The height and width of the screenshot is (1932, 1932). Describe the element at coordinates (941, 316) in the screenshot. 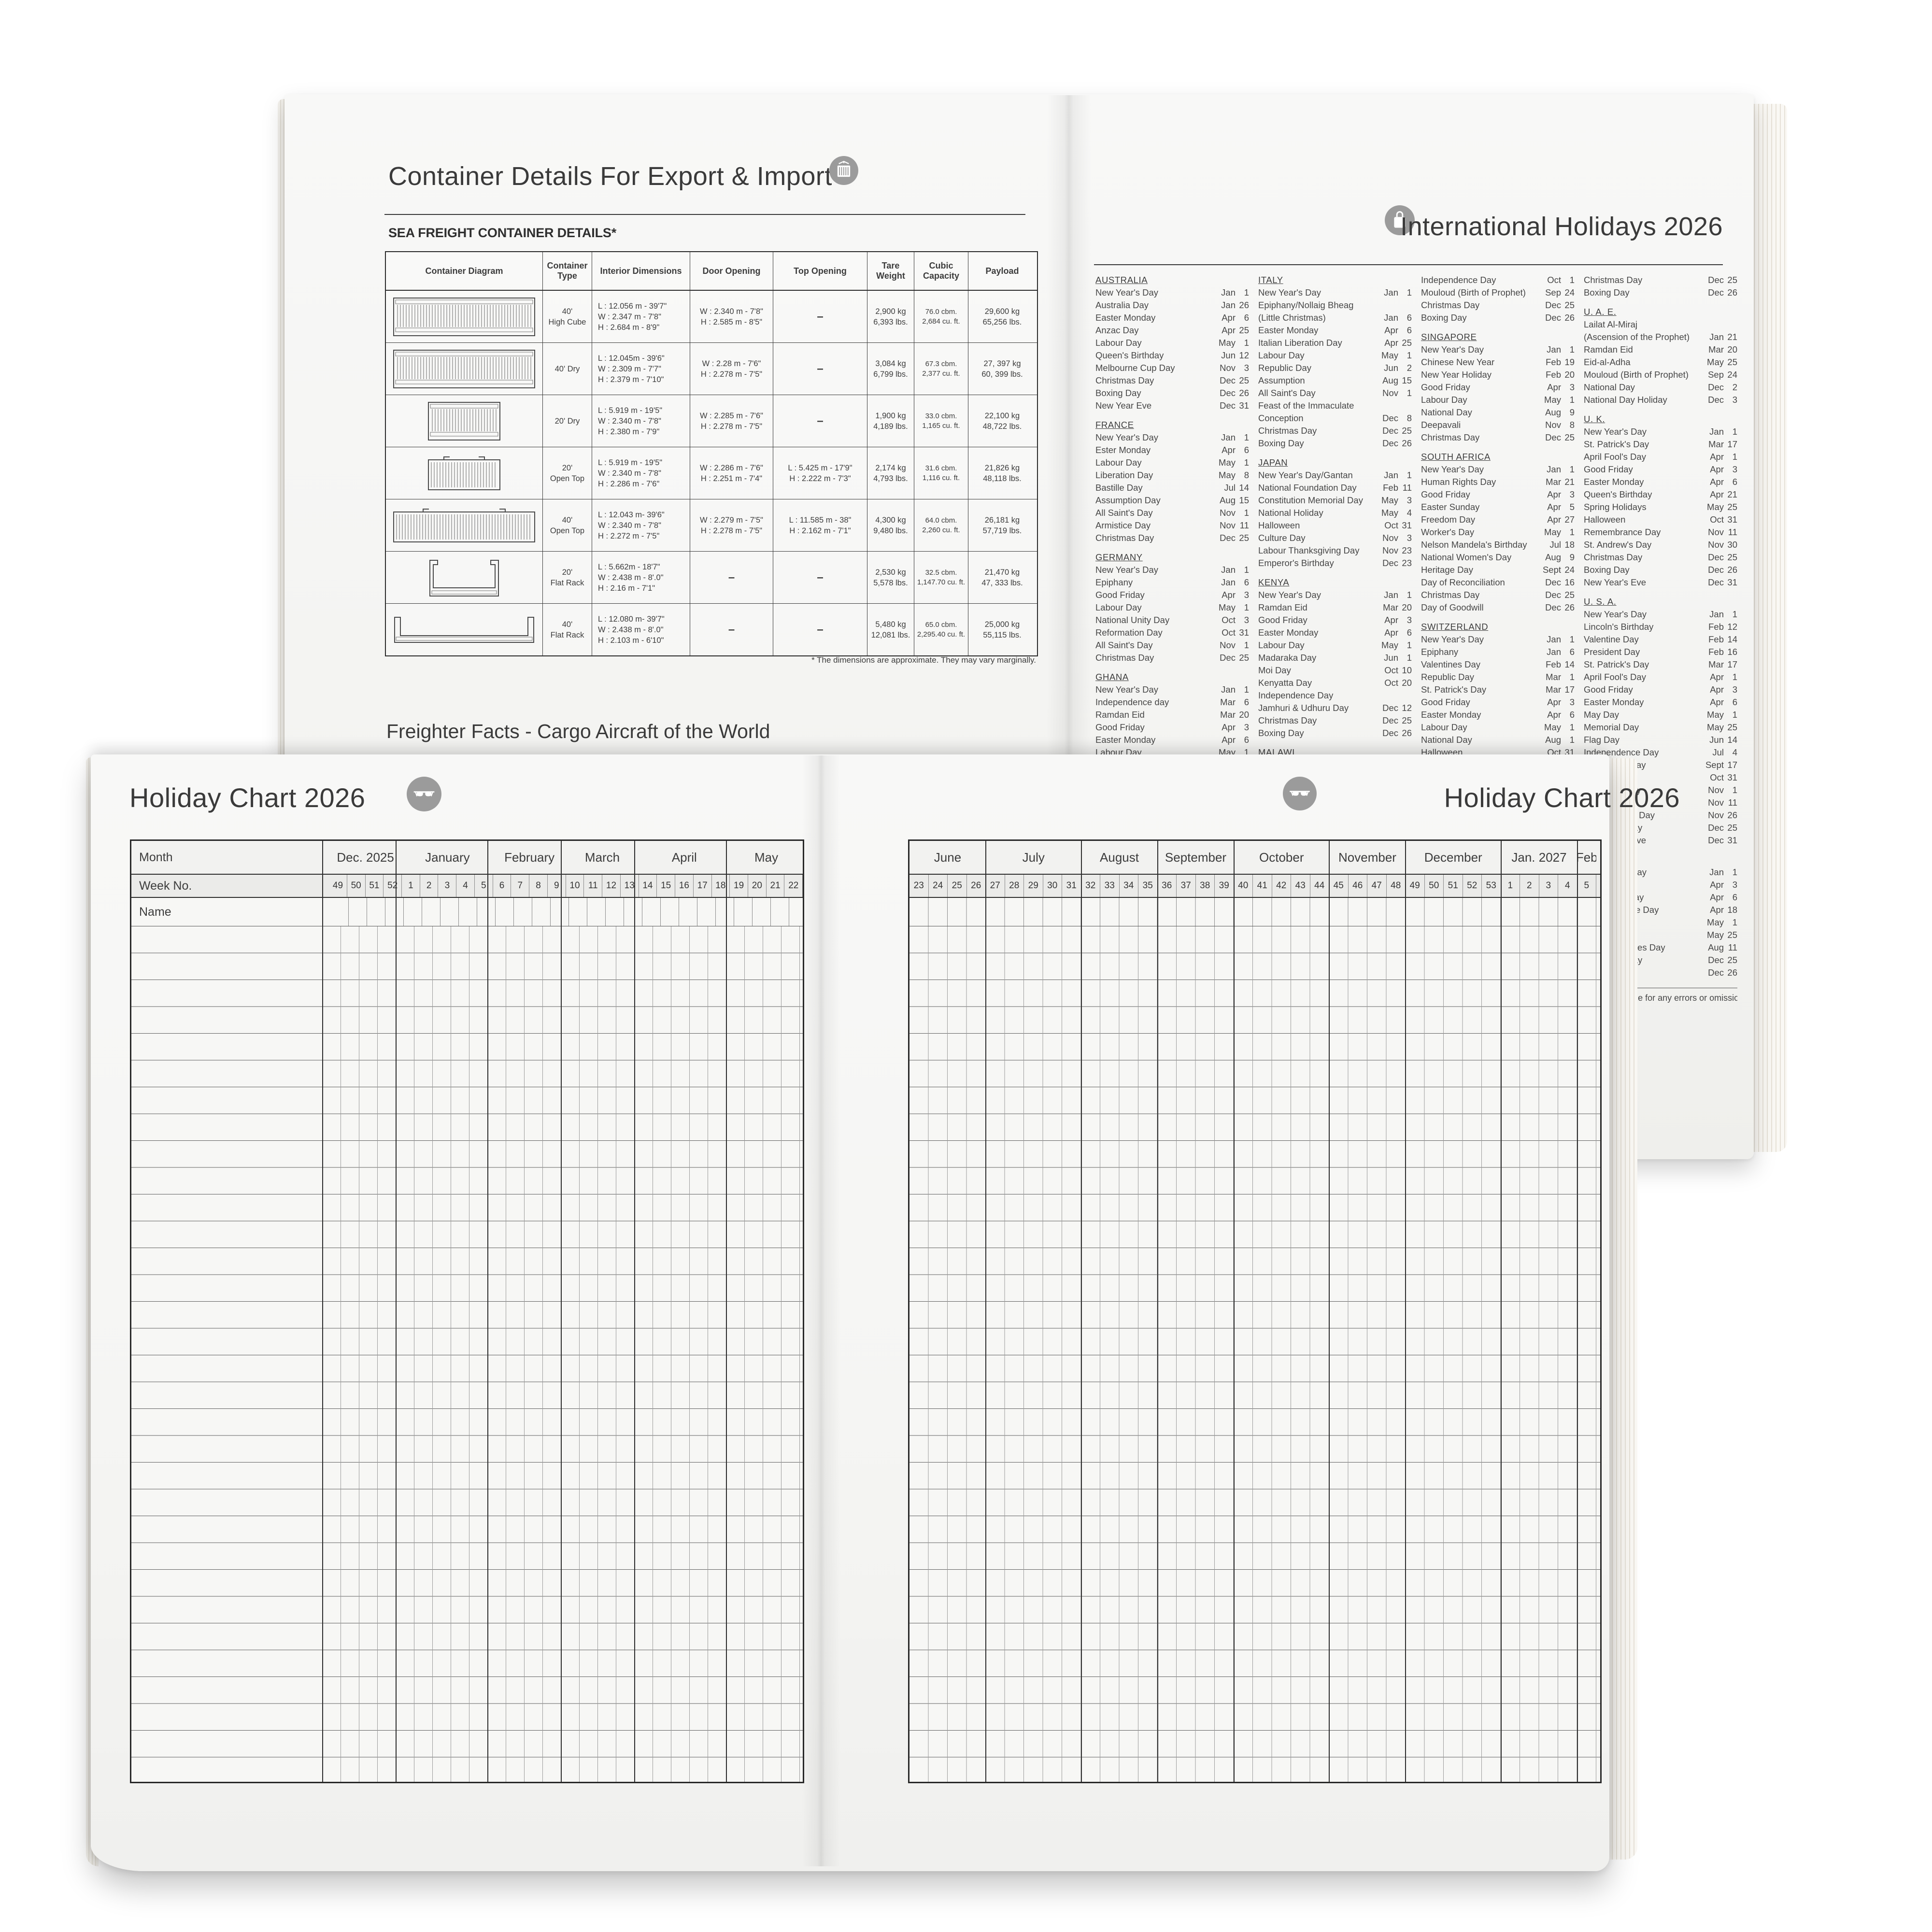

I see `cubic-capacity: 76.0 cbm. 2,684 cu. ft.` at that location.